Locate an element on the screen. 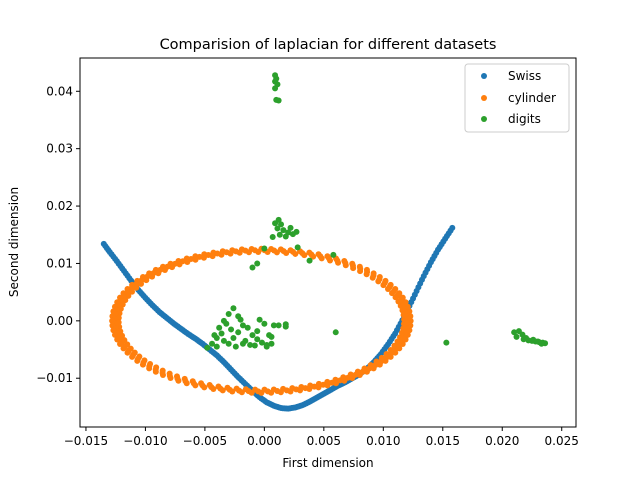  y-tick-label: 0.03 is located at coordinates (59, 149).